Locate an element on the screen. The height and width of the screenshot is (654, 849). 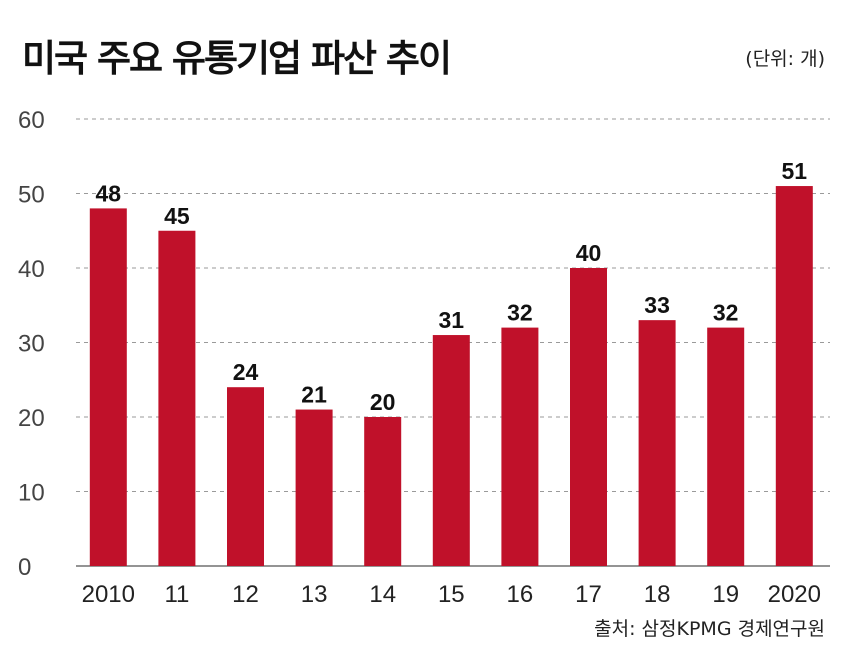
x-tick-label: 15 is located at coordinates (451, 594).